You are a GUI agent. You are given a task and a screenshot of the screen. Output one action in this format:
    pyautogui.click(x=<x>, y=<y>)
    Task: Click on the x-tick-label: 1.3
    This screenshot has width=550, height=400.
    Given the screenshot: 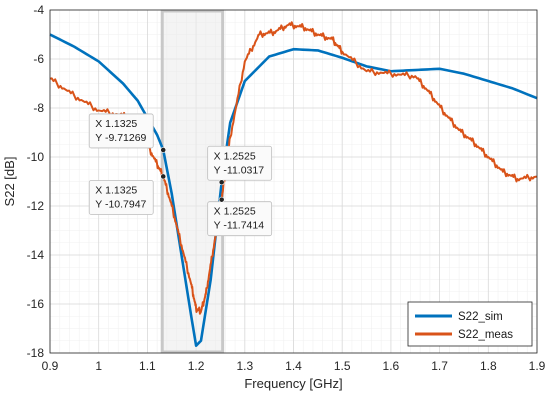 What is the action you would take?
    pyautogui.click(x=244, y=366)
    